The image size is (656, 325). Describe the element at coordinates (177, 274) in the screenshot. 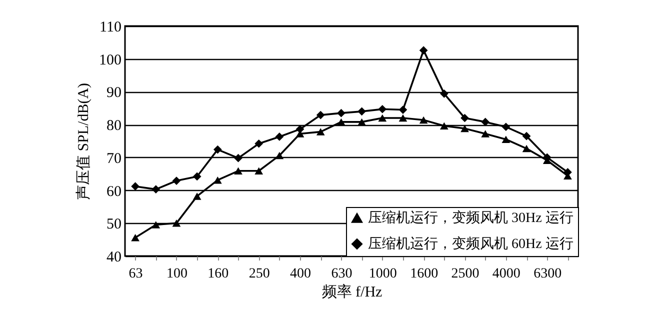

I see `x-tick-label: 100` at that location.